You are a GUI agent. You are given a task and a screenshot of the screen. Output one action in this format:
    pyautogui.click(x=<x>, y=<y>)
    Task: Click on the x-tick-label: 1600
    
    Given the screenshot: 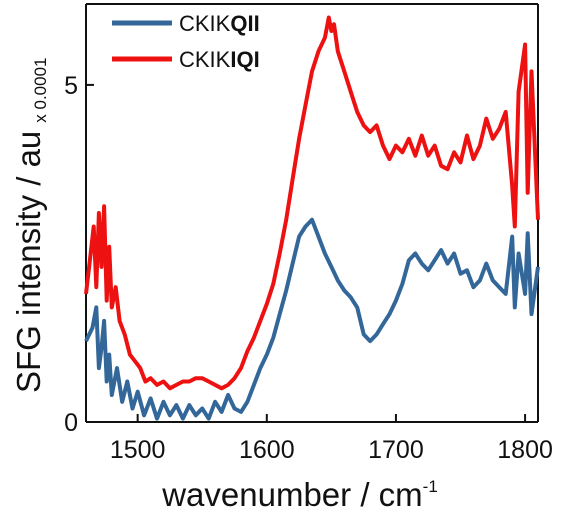 What is the action you would take?
    pyautogui.click(x=267, y=450)
    